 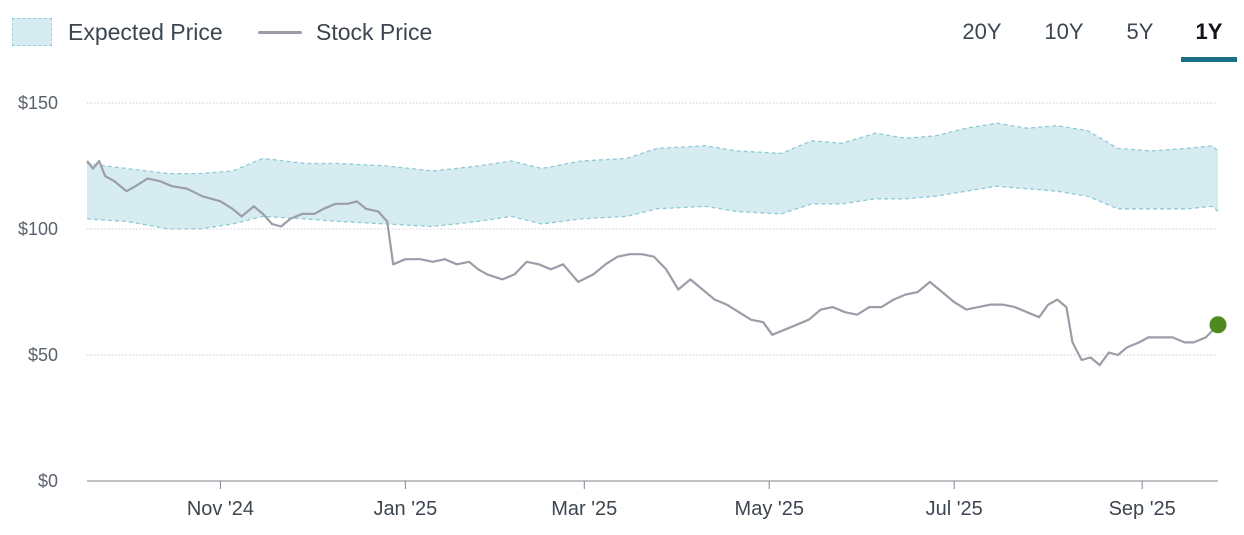 I want to click on tab-1y: 1Y, so click(x=1209, y=31).